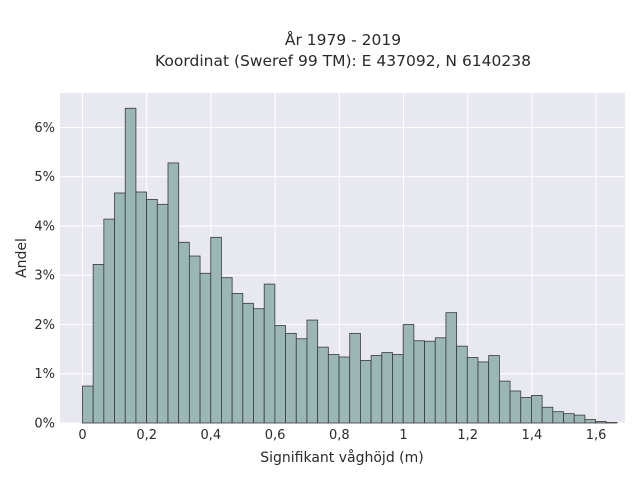 The height and width of the screenshot is (480, 640). I want to click on x-tick-label: 0,4, so click(211, 435).